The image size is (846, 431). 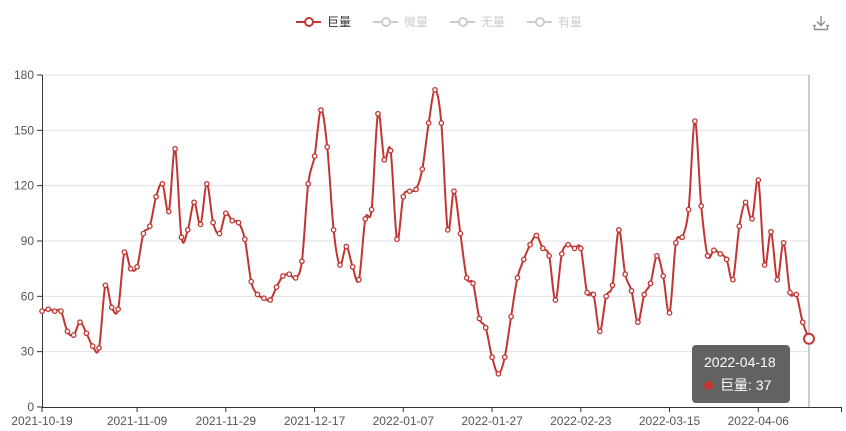 I want to click on svg-text: 2022-01-27, so click(x=492, y=421).